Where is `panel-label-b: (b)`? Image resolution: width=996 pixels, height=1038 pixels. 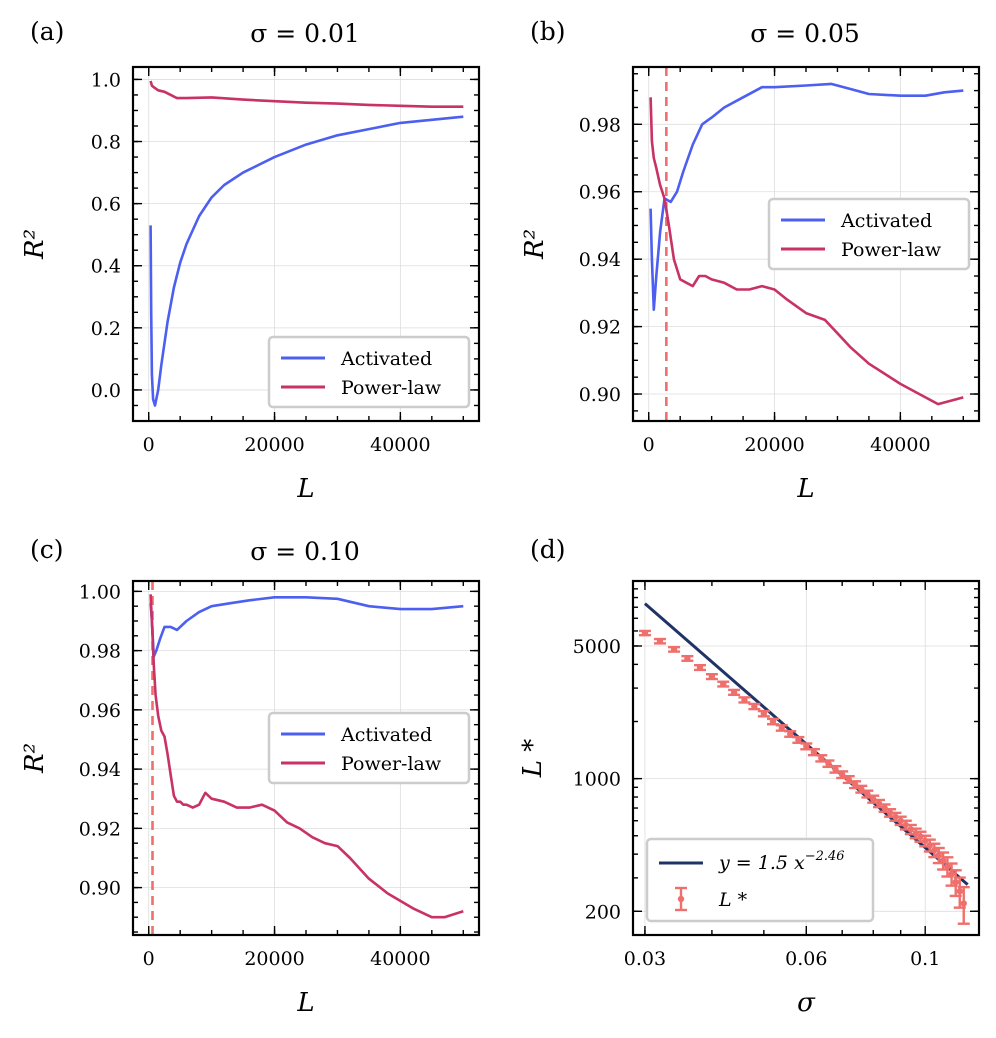
panel-label-b: (b) is located at coordinates (548, 31).